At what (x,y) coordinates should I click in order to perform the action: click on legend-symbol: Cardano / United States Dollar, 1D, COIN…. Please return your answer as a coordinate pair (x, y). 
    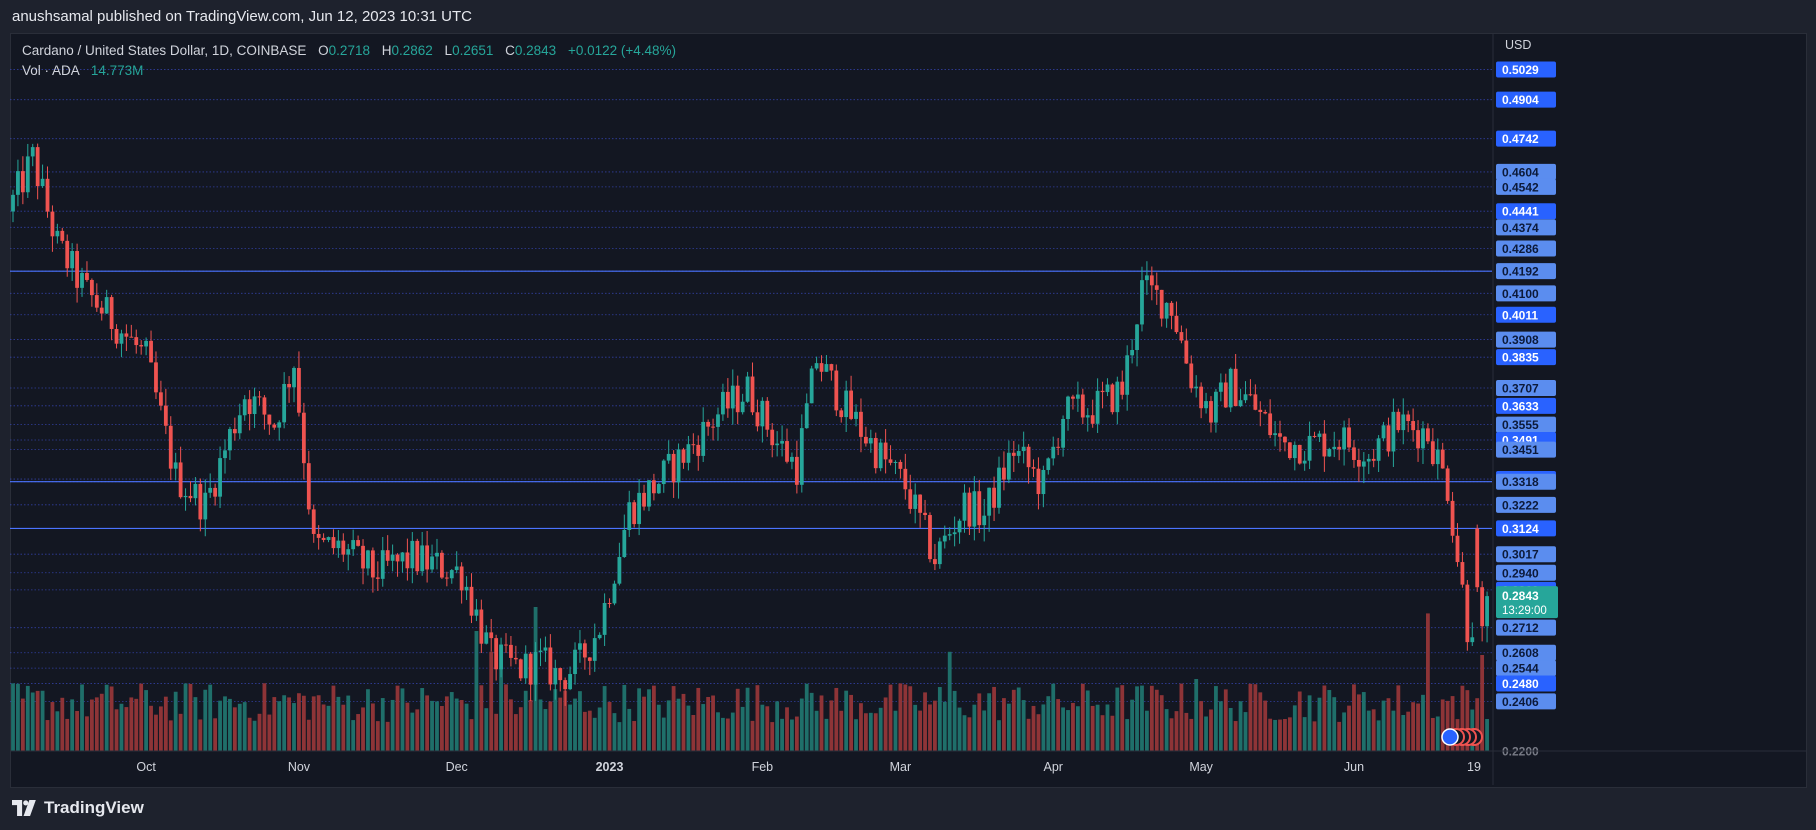
    Looking at the image, I should click on (164, 50).